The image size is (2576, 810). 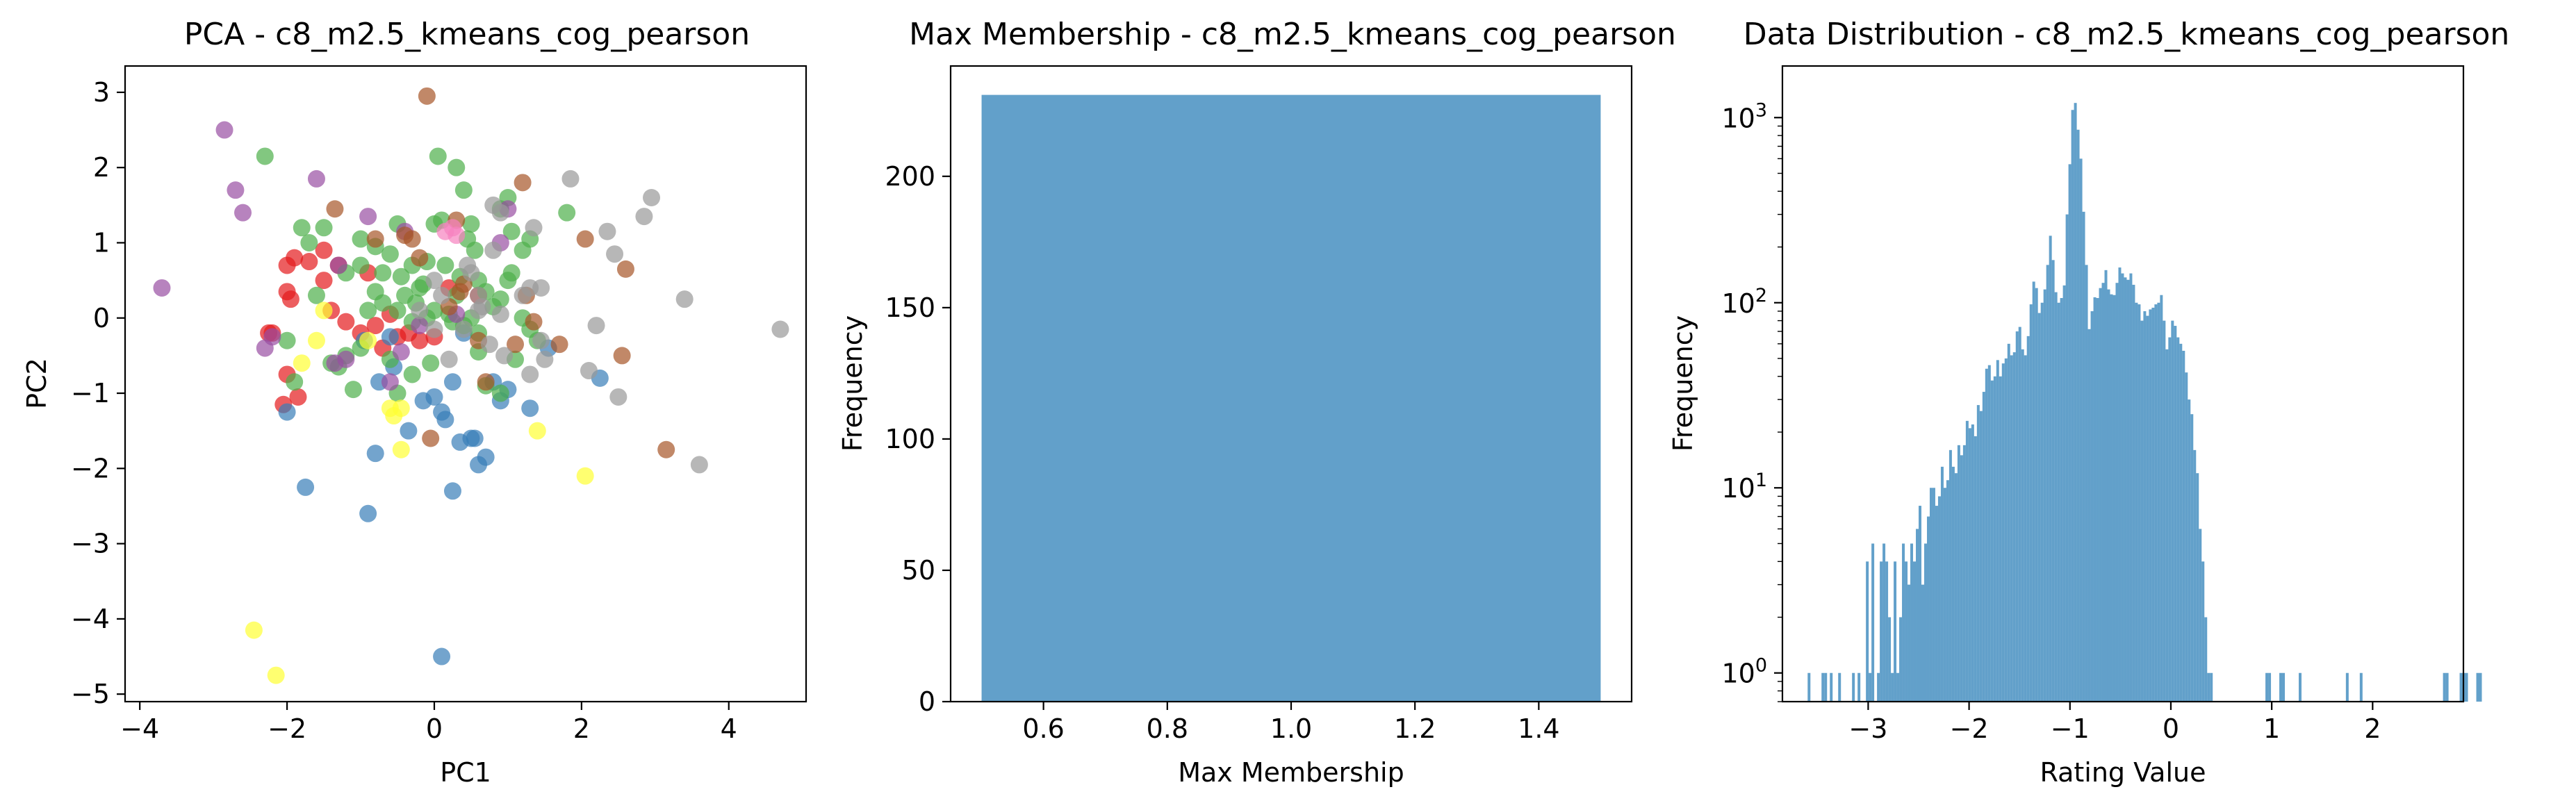 What do you see at coordinates (1291, 723) in the screenshot?
I see `max-membership-x-ticks: 0.6 0.8 1.0 1.2 1.4` at bounding box center [1291, 723].